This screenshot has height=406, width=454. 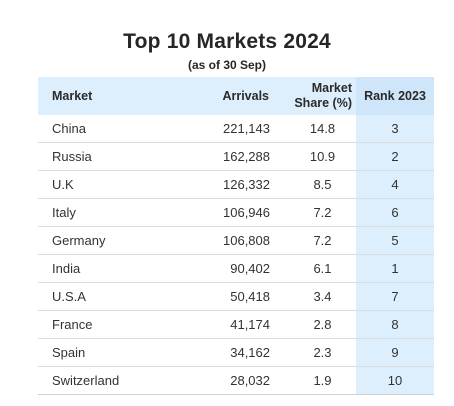 I want to click on market-cell: Russia, so click(x=72, y=156).